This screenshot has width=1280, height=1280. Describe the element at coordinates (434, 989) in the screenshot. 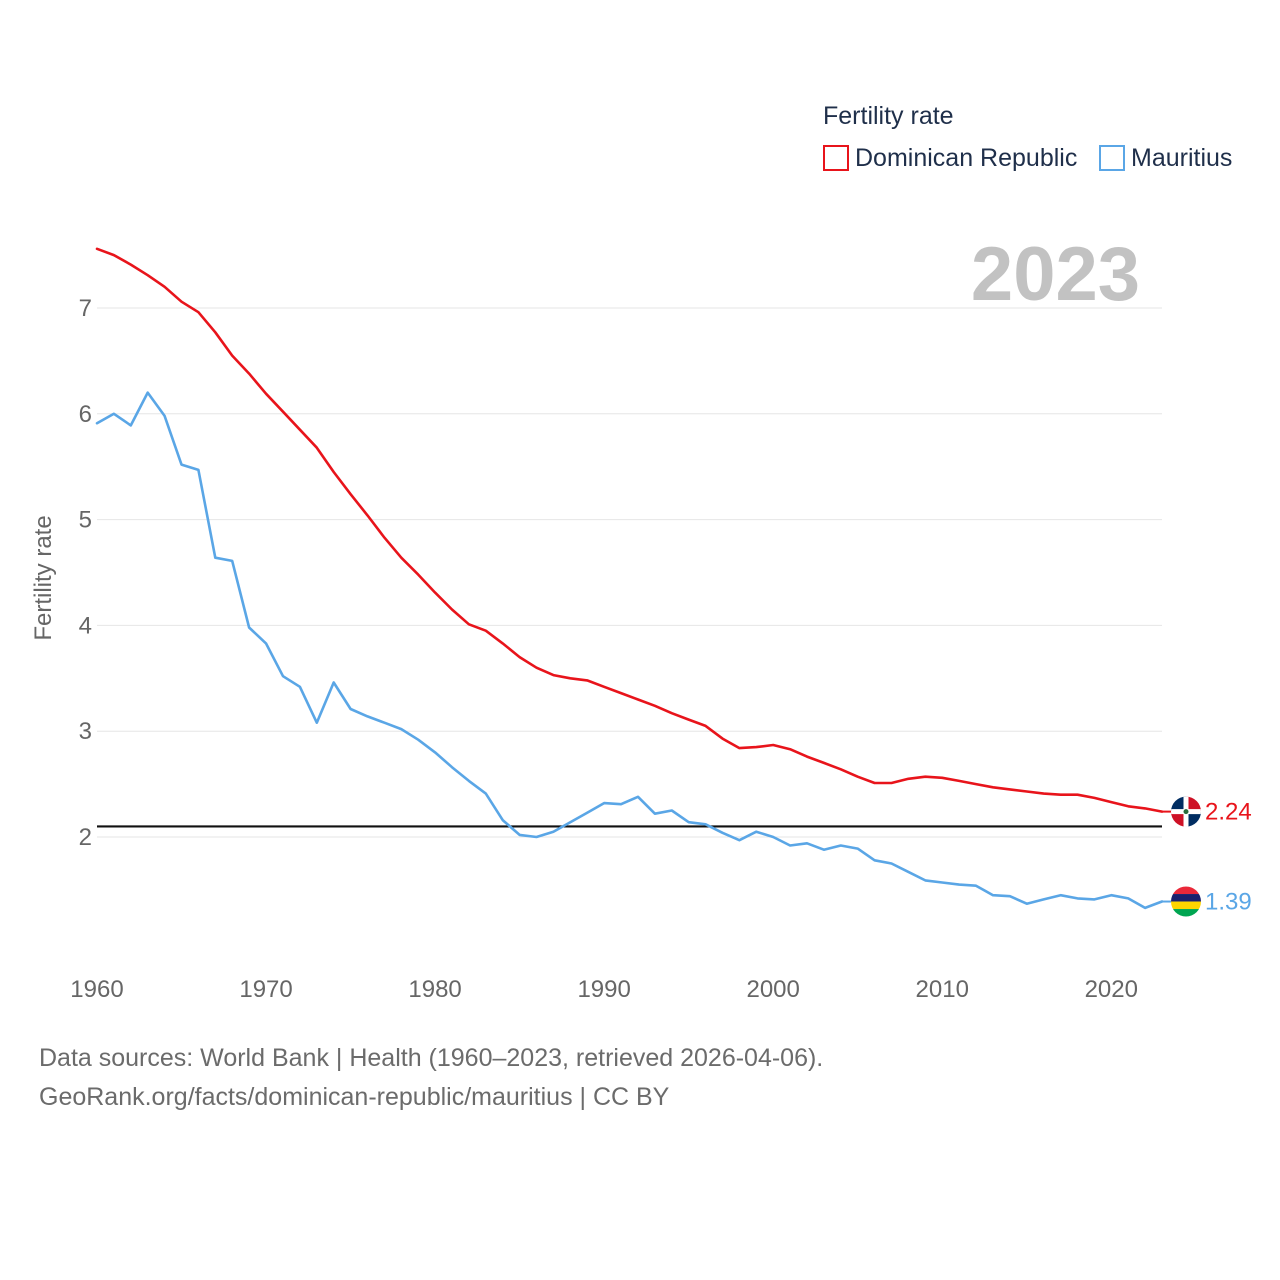

I see `x-tick-label-1980: 1980` at that location.